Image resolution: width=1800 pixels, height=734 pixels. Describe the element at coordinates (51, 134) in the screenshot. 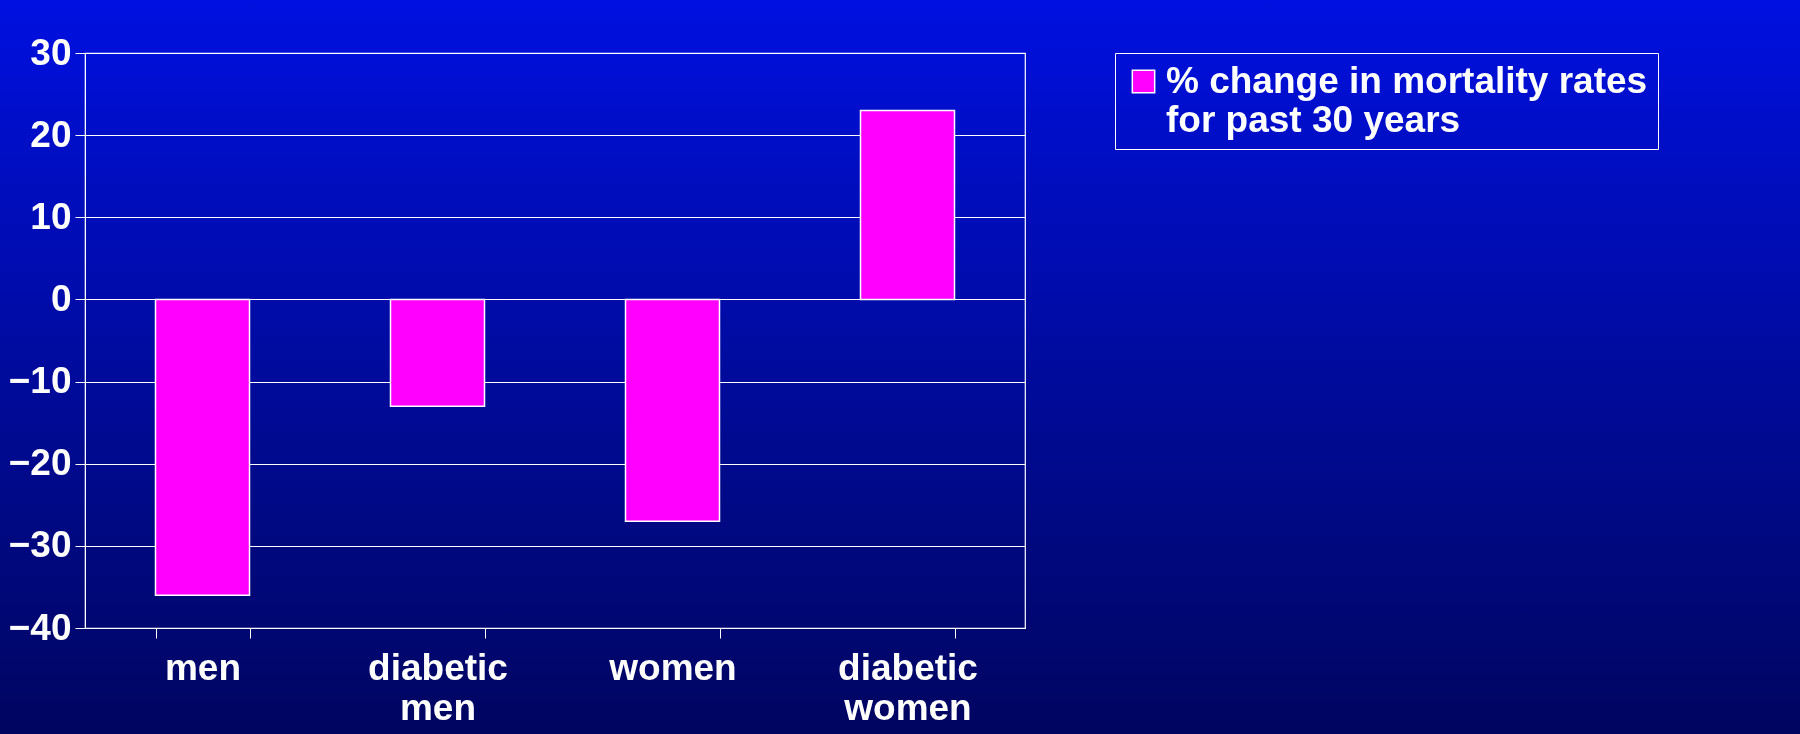

I see `y-tick-label: 20` at that location.